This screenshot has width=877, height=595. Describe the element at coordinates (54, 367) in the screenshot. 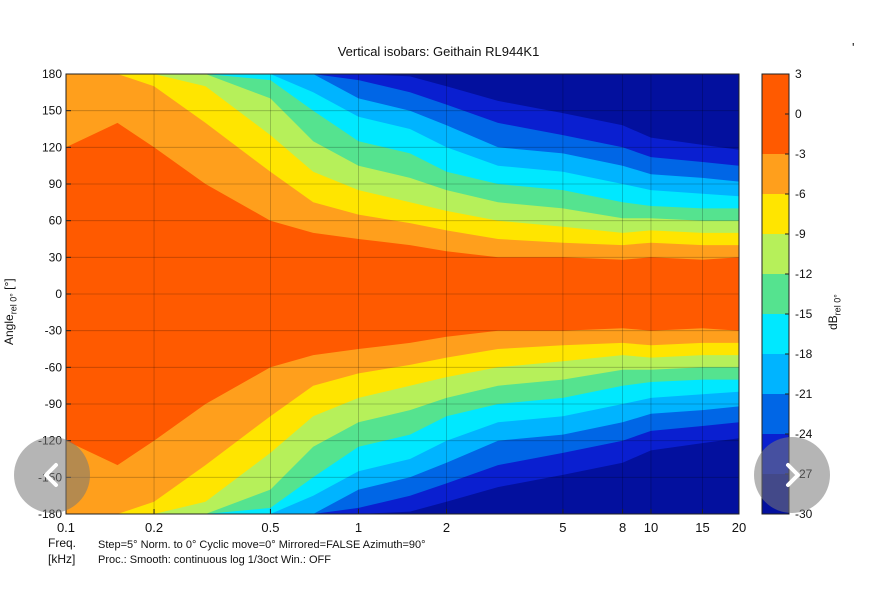

I see `y-tick-label: -60` at that location.